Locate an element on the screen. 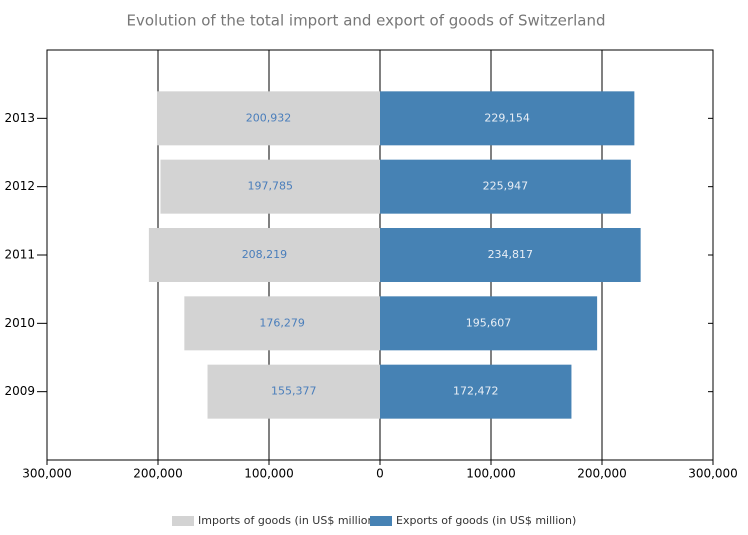  data-label: 197,785 is located at coordinates (270, 186).